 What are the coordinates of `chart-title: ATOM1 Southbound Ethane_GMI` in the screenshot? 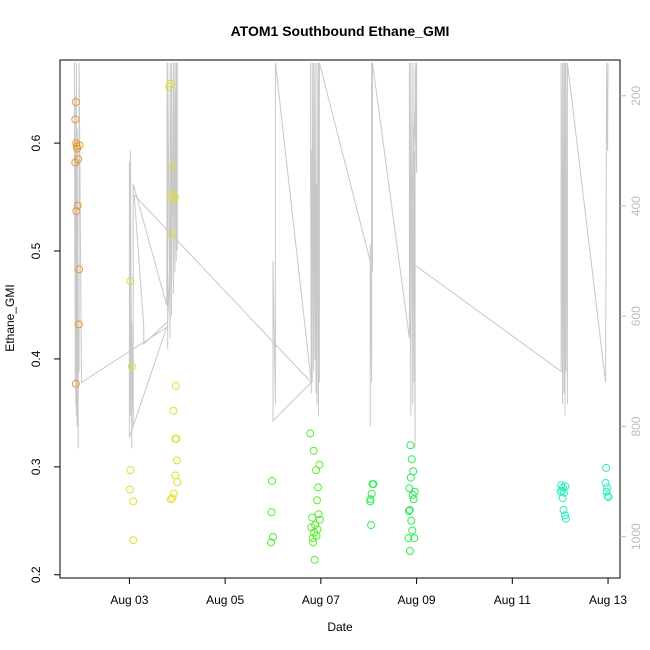 It's located at (340, 31).